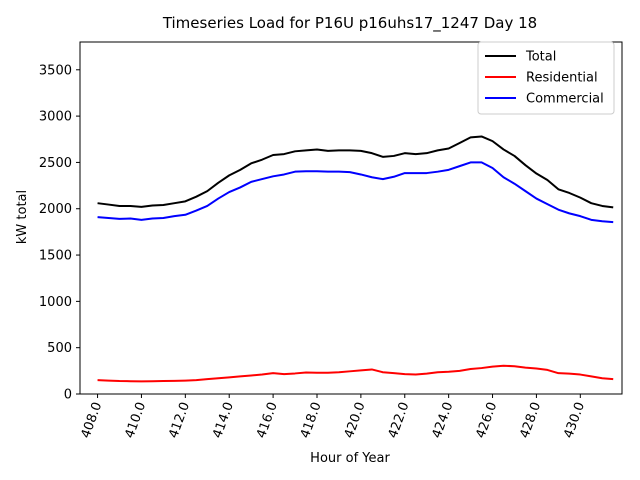  Describe the element at coordinates (55, 70) in the screenshot. I see `y-tick-label: 3500` at that location.